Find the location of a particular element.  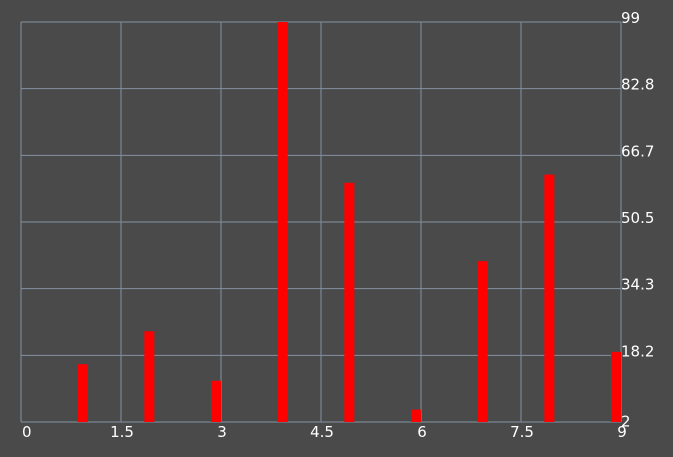

x-tick-label: 7.5 is located at coordinates (522, 432).